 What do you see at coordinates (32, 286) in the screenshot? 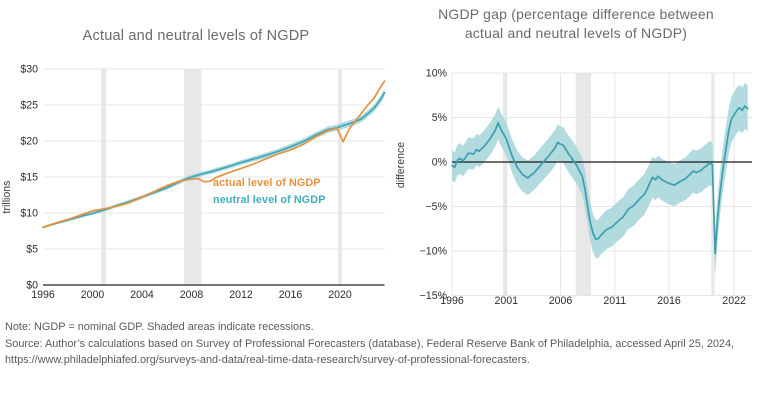
I see `y-tick-label: $0` at bounding box center [32, 286].